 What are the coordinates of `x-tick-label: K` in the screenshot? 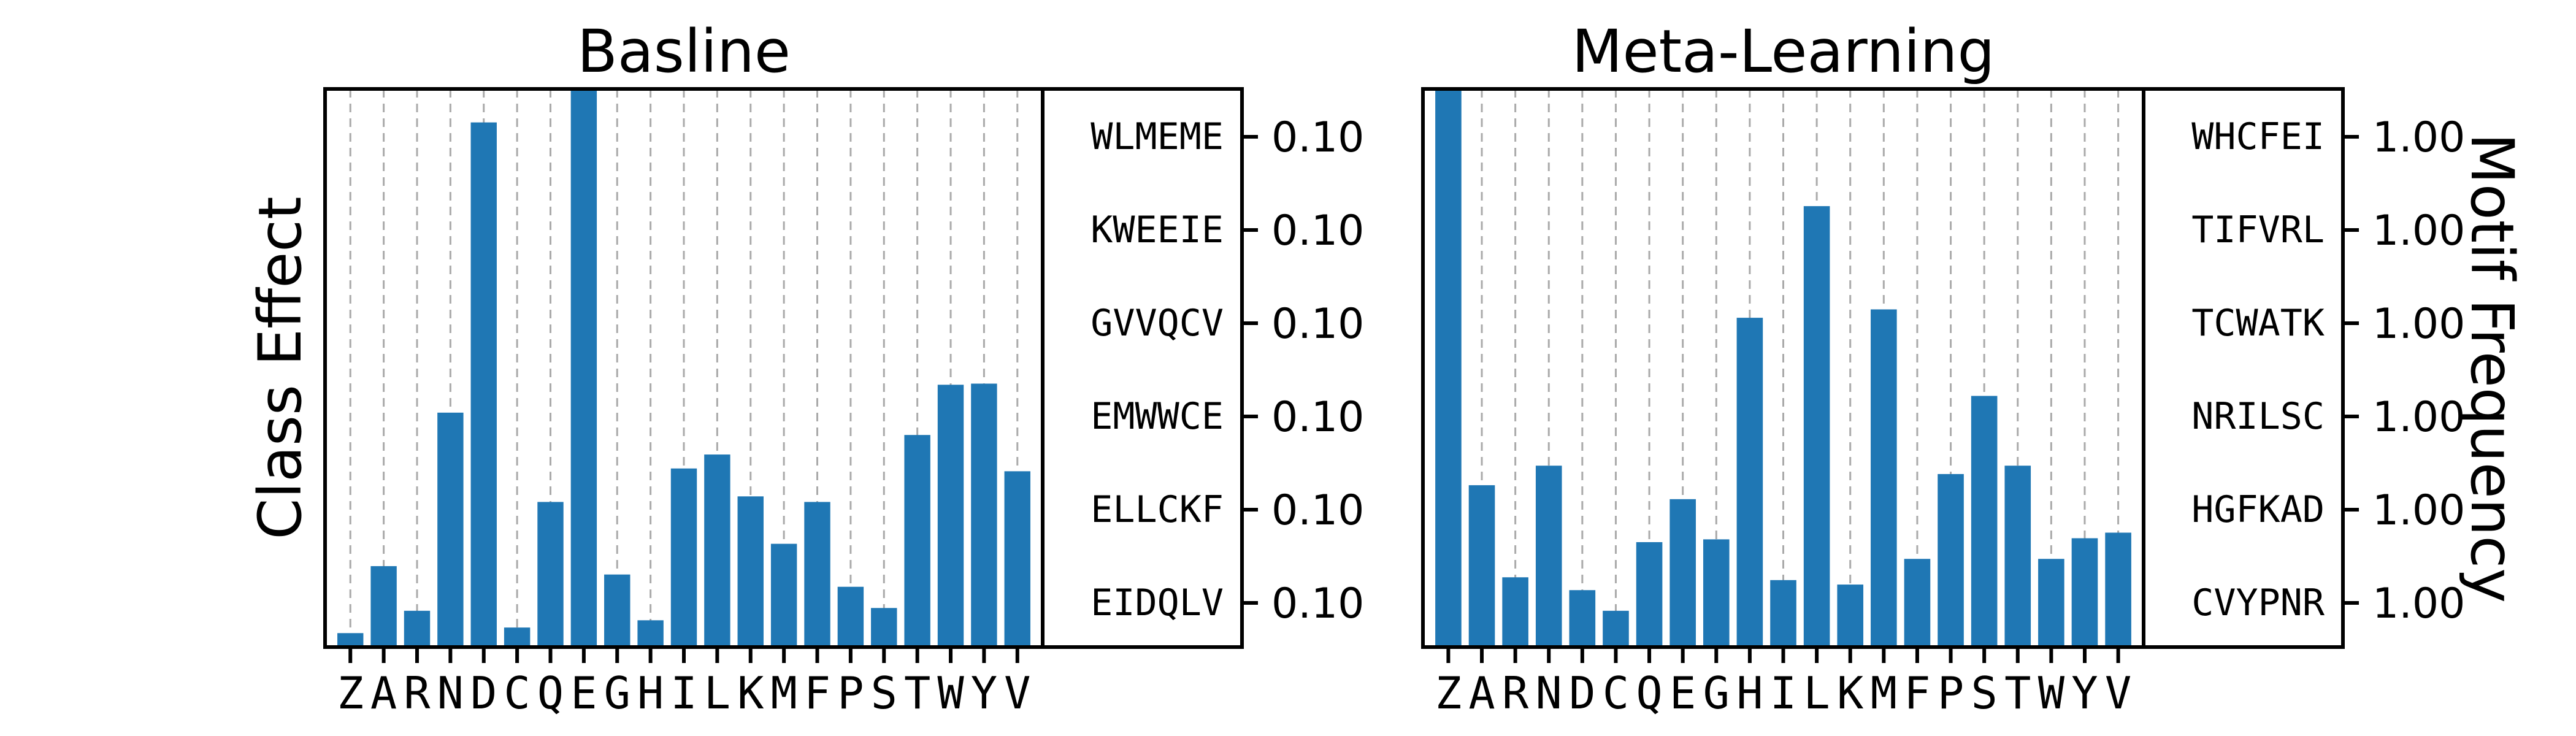 It's located at (1850, 693).